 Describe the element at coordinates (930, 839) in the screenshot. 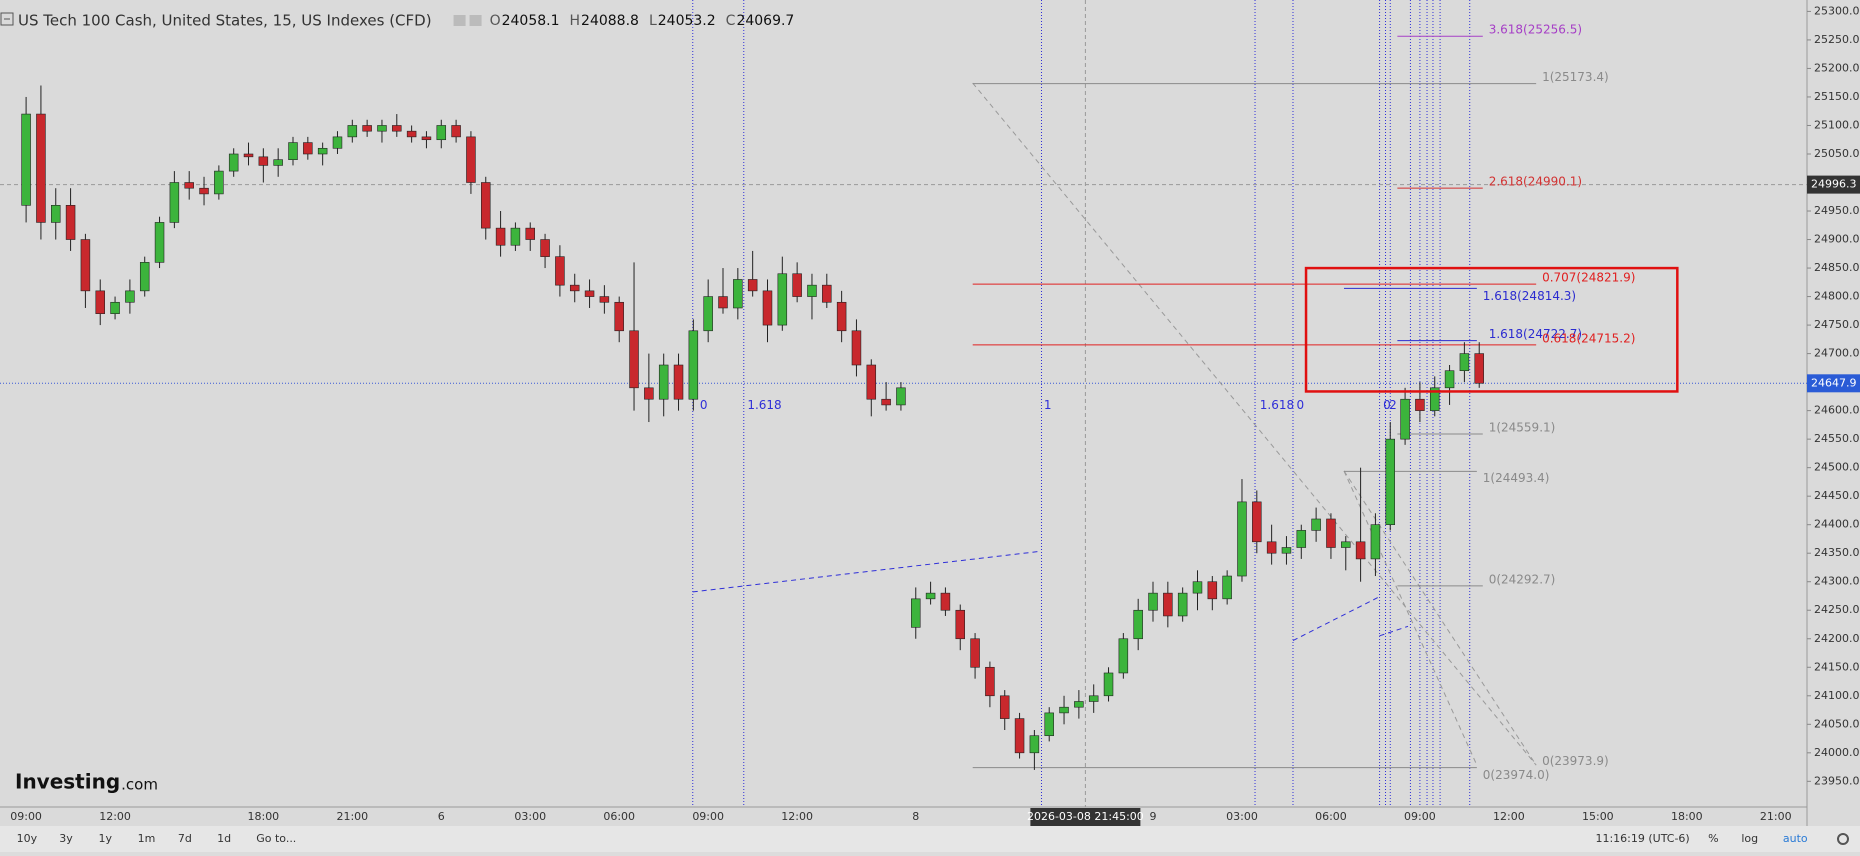

I see `toolbar` at that location.